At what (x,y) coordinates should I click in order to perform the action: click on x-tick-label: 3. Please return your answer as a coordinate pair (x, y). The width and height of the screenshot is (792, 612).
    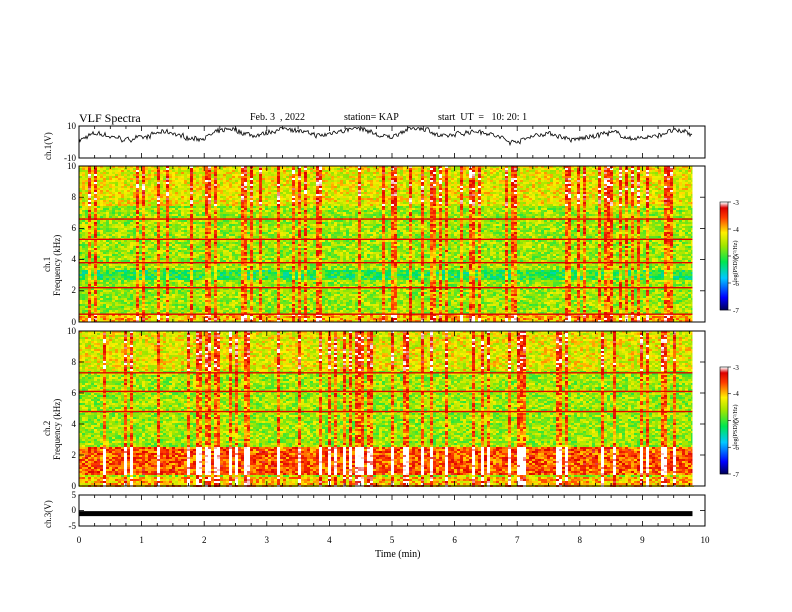
    Looking at the image, I should click on (267, 540).